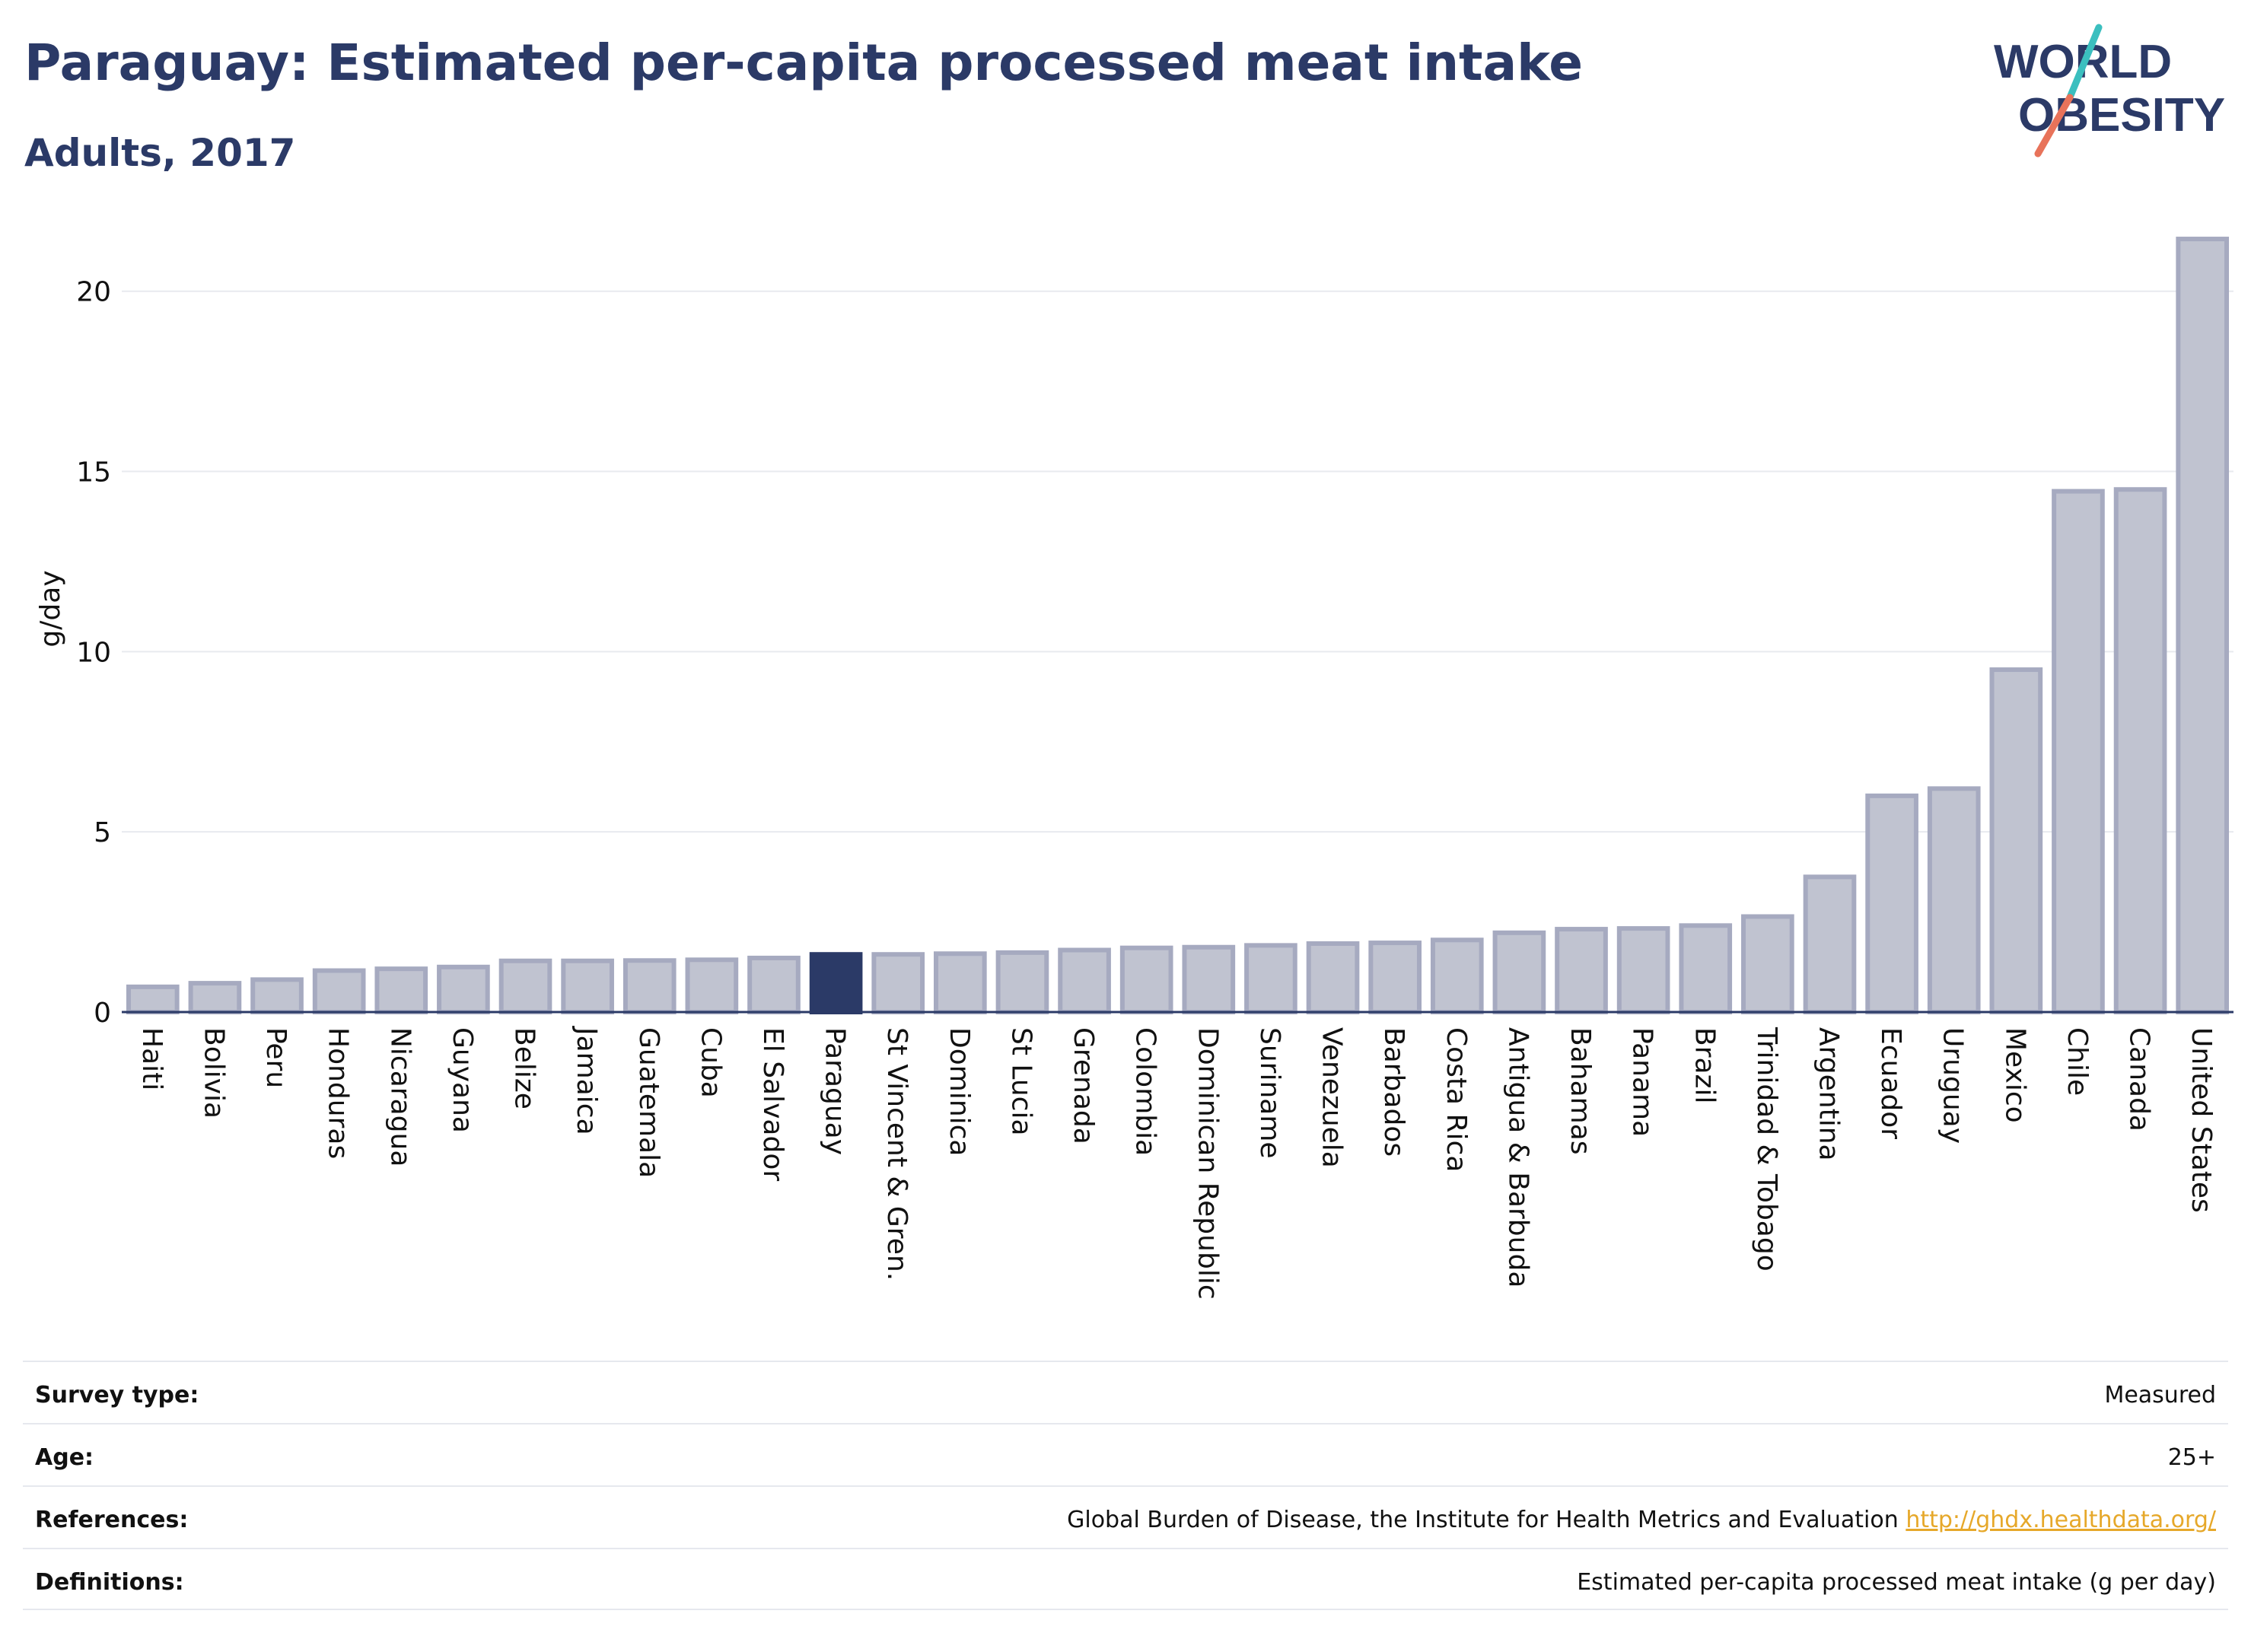  I want to click on bar-chile, so click(2078, 751).